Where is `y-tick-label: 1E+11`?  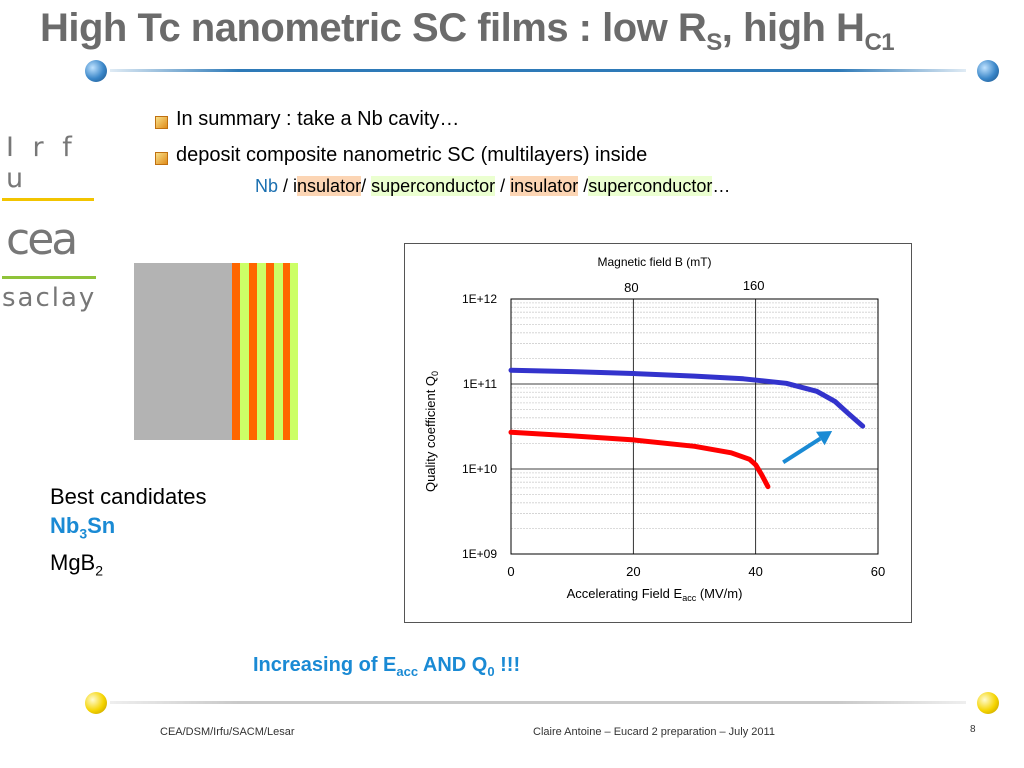
y-tick-label: 1E+11 is located at coordinates (480, 384).